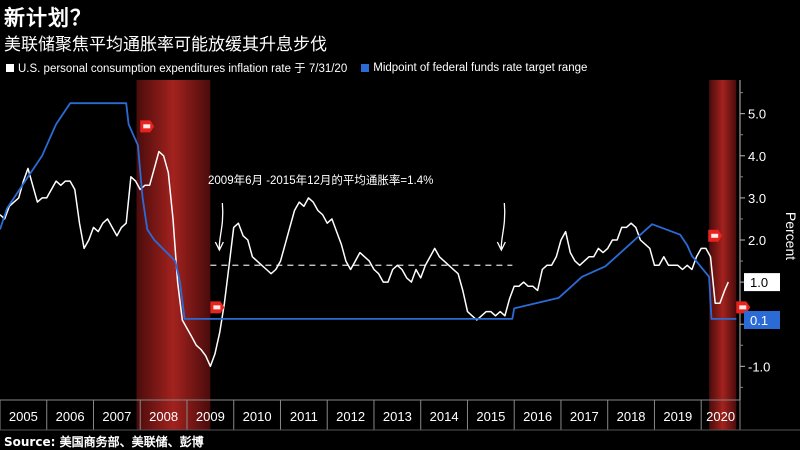  I want to click on source-note: Source: 美国商务部、美联储、彭博, so click(104, 442).